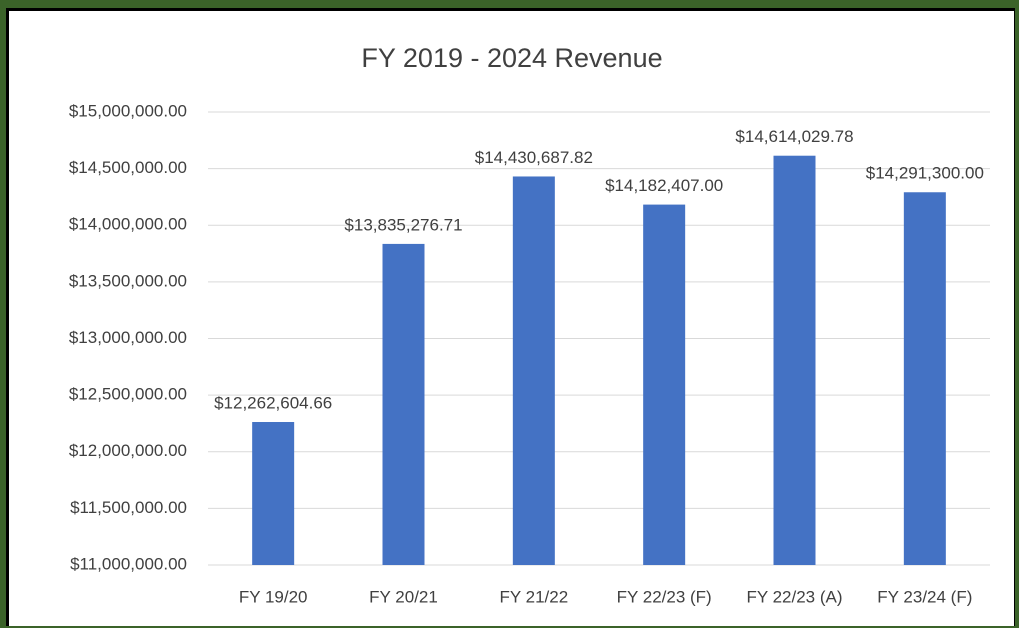 Image resolution: width=1019 pixels, height=628 pixels. Describe the element at coordinates (128, 167) in the screenshot. I see `y-tick-label: $14,500,000.00` at that location.